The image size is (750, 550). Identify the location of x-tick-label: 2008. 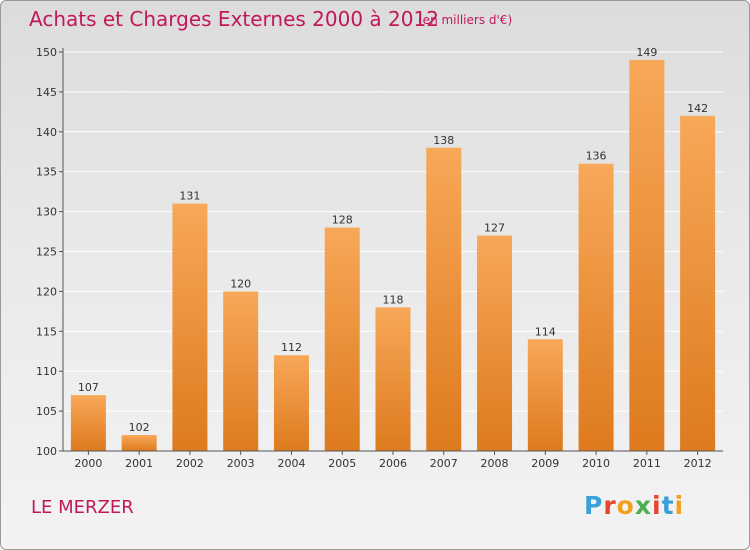
(495, 463).